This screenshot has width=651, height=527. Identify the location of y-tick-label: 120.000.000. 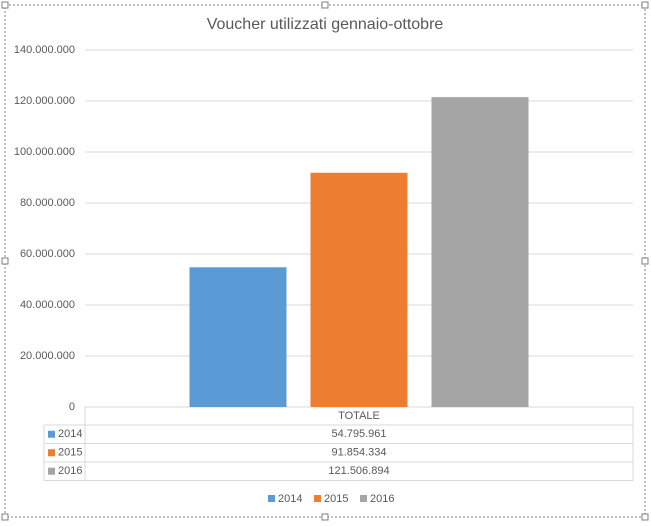
(44, 101).